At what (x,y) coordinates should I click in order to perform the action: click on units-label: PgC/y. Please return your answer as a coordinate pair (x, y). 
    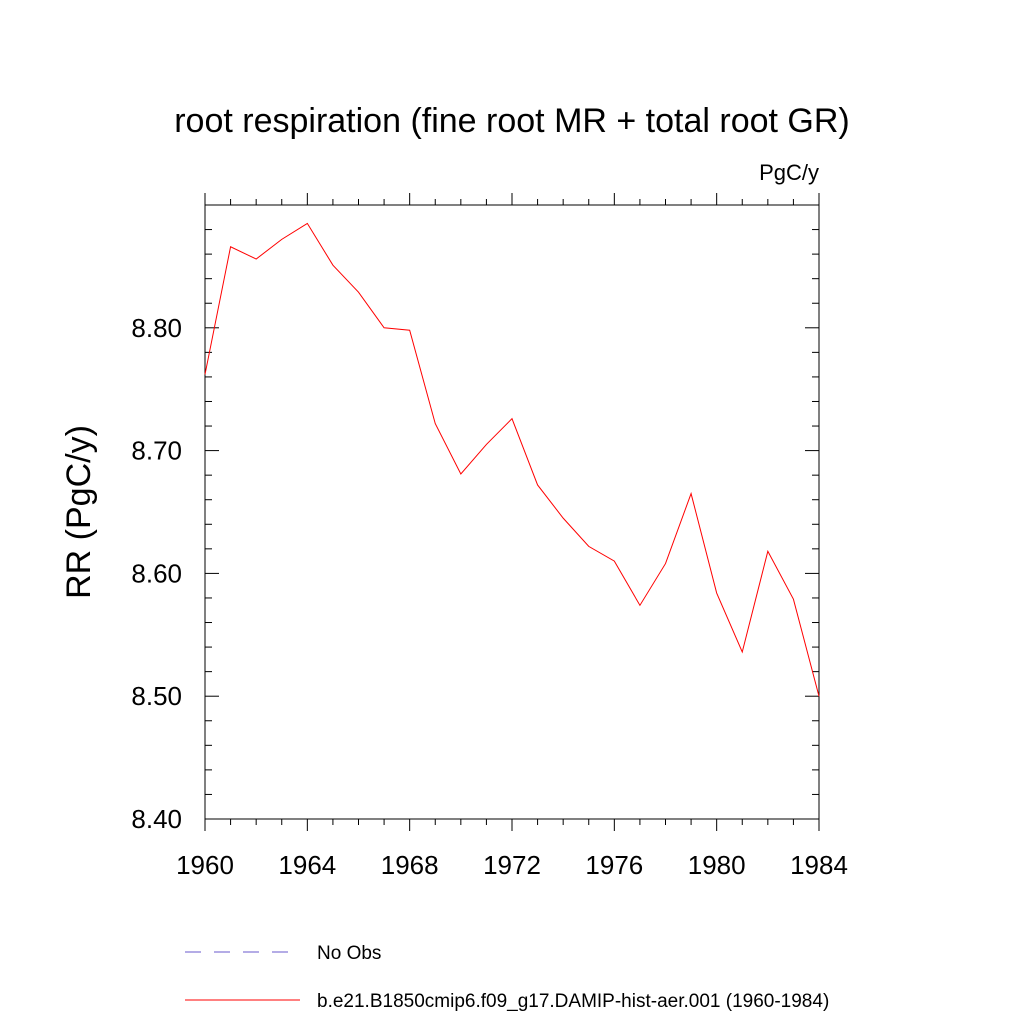
    Looking at the image, I should click on (789, 172).